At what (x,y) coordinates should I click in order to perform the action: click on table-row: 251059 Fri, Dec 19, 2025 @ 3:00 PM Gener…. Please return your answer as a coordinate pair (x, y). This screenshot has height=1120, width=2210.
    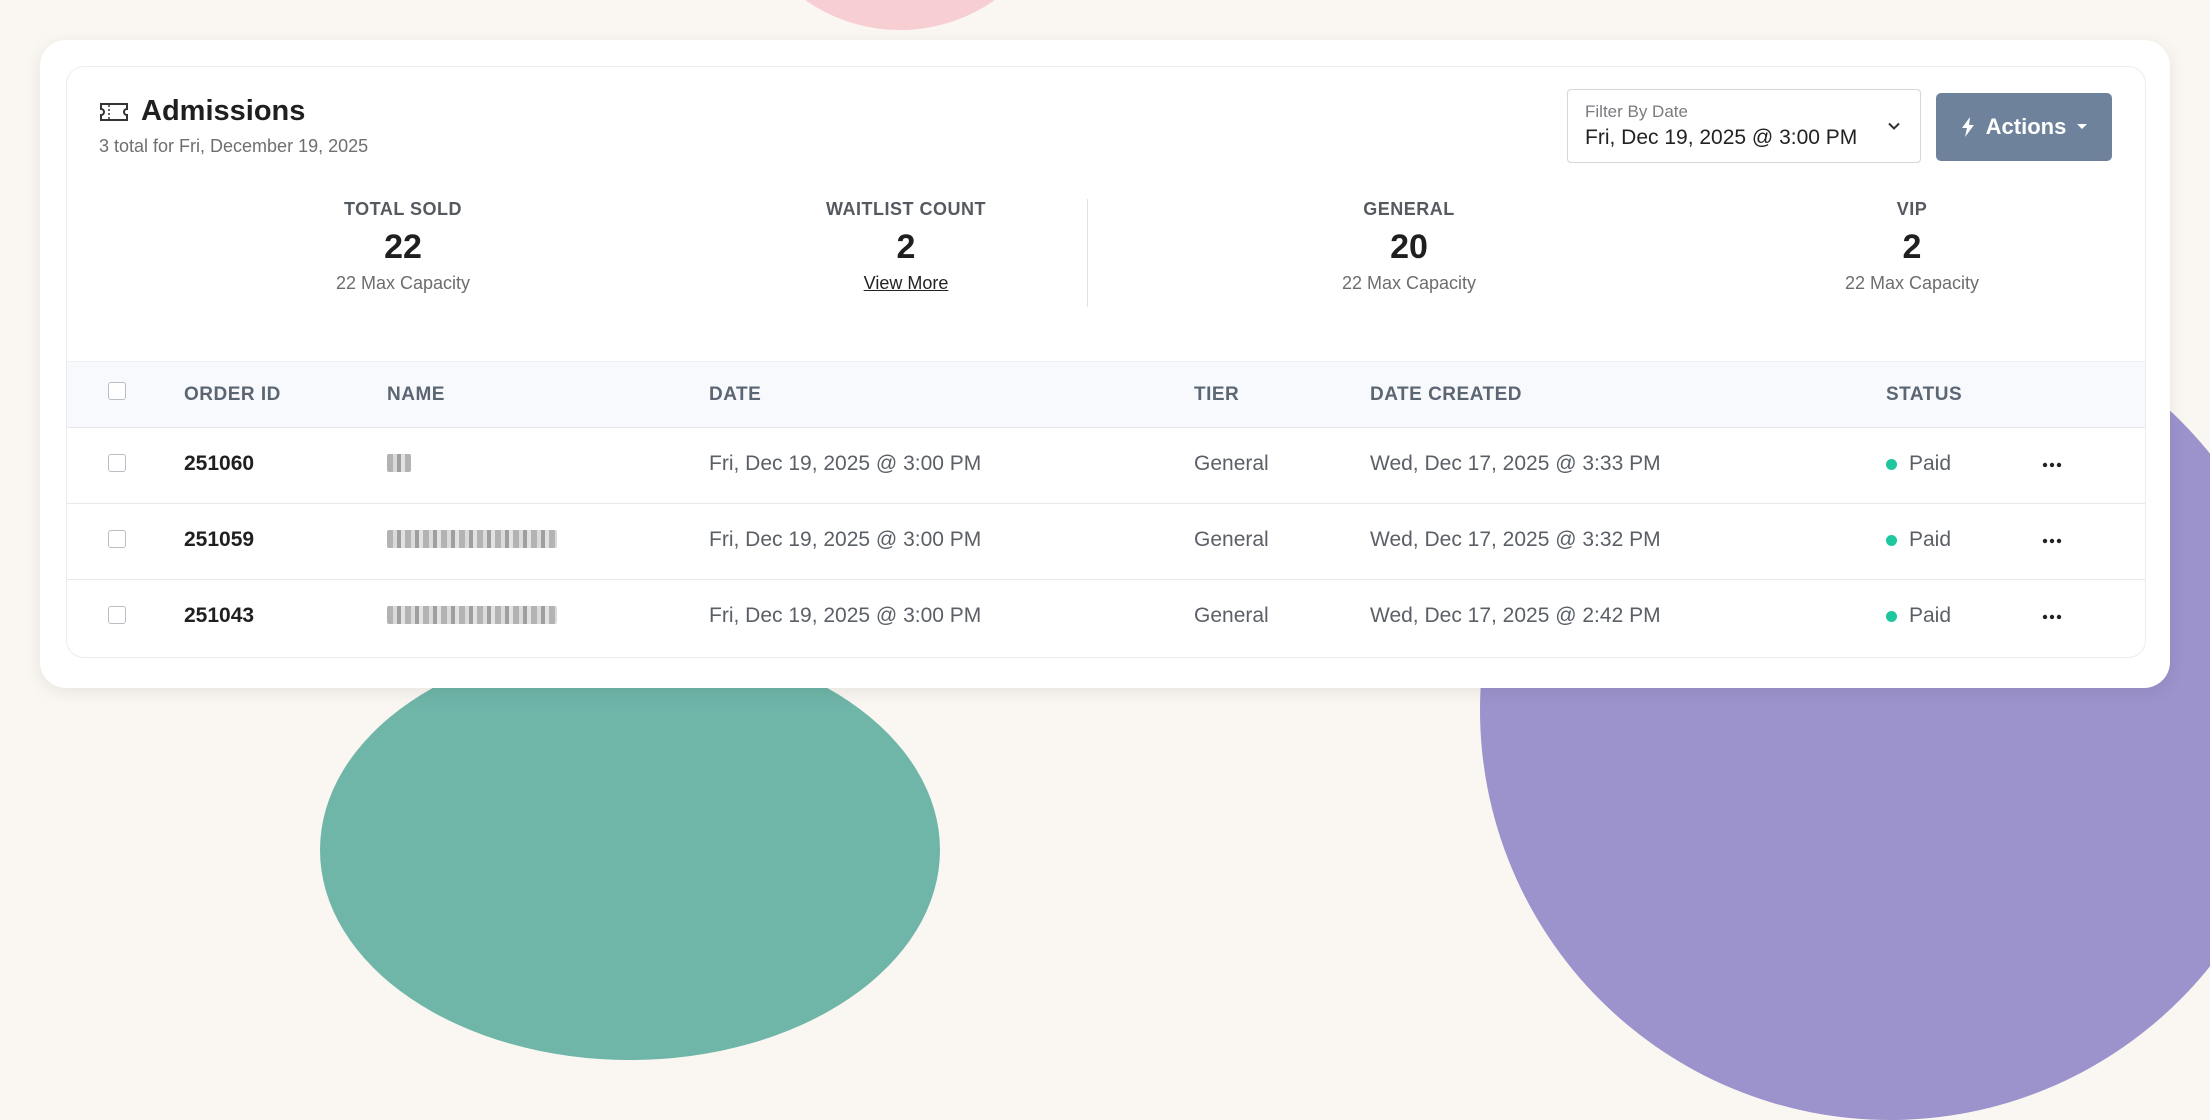
    Looking at the image, I should click on (1106, 541).